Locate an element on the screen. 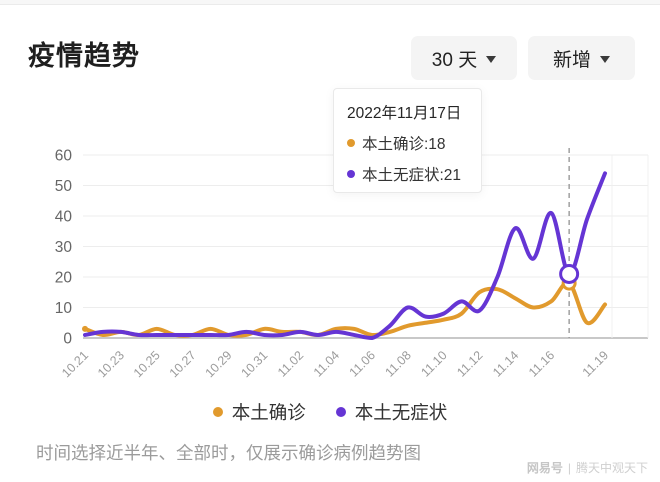 The height and width of the screenshot is (482, 660). watermark-name: 腾天中观天下 is located at coordinates (611, 468).